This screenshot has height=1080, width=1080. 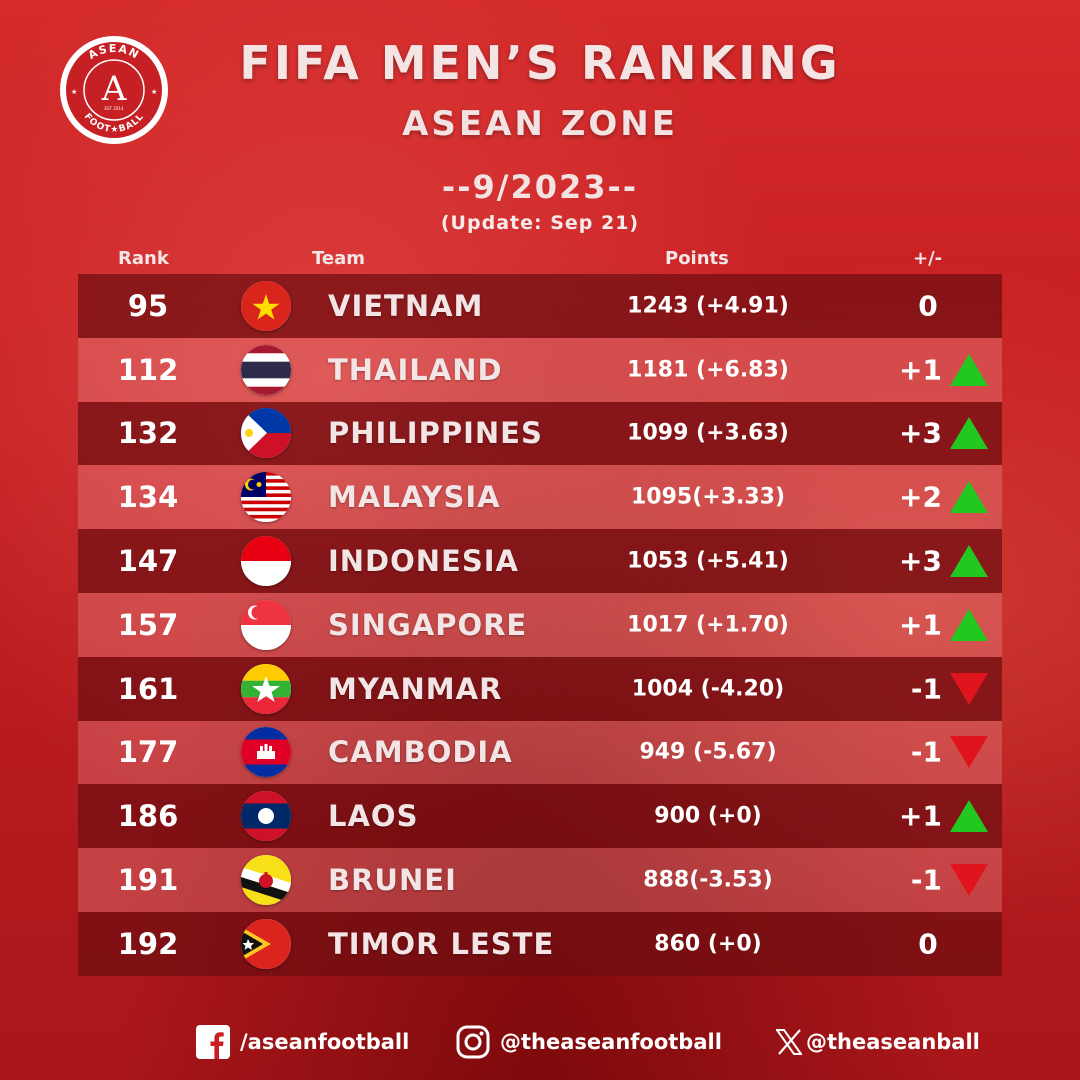 What do you see at coordinates (611, 1042) in the screenshot?
I see `instagram-handle: @theaseanfootball` at bounding box center [611, 1042].